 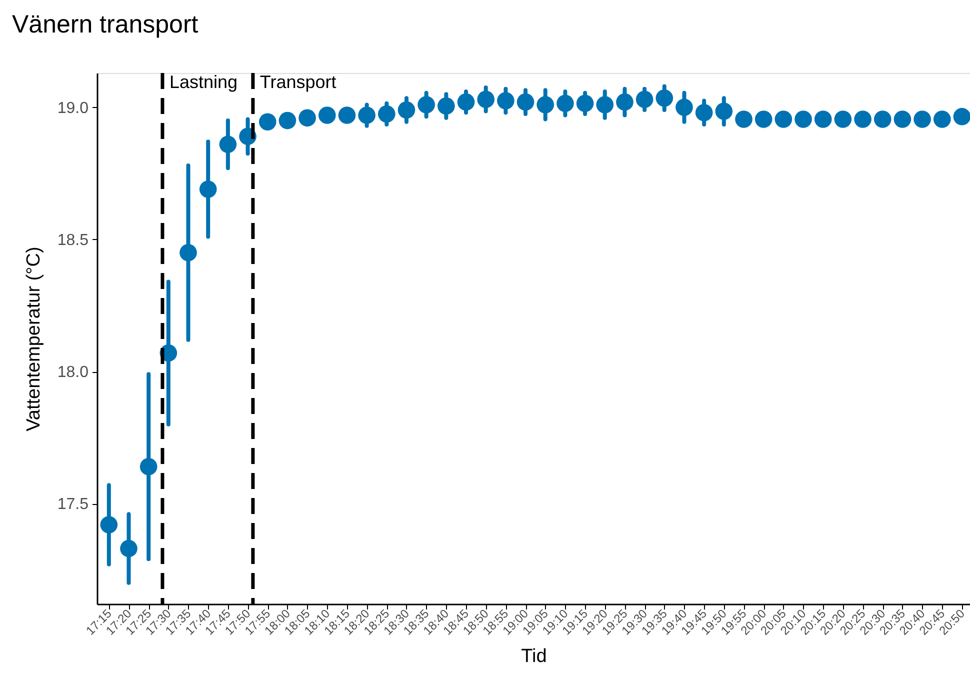 I want to click on y-tick-label: 18.5, so click(x=73, y=240).